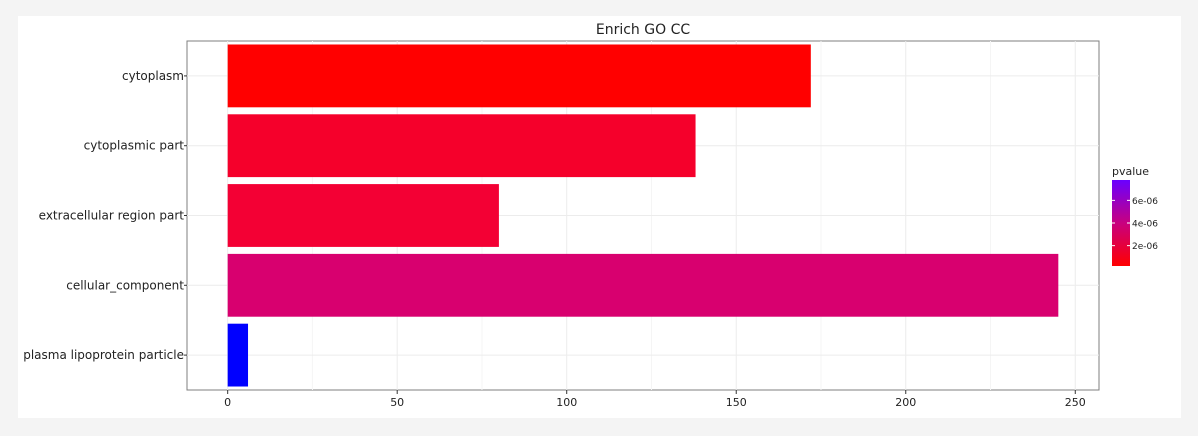 The width and height of the screenshot is (1198, 436). What do you see at coordinates (397, 402) in the screenshot?
I see `x-tick-label: 50` at bounding box center [397, 402].